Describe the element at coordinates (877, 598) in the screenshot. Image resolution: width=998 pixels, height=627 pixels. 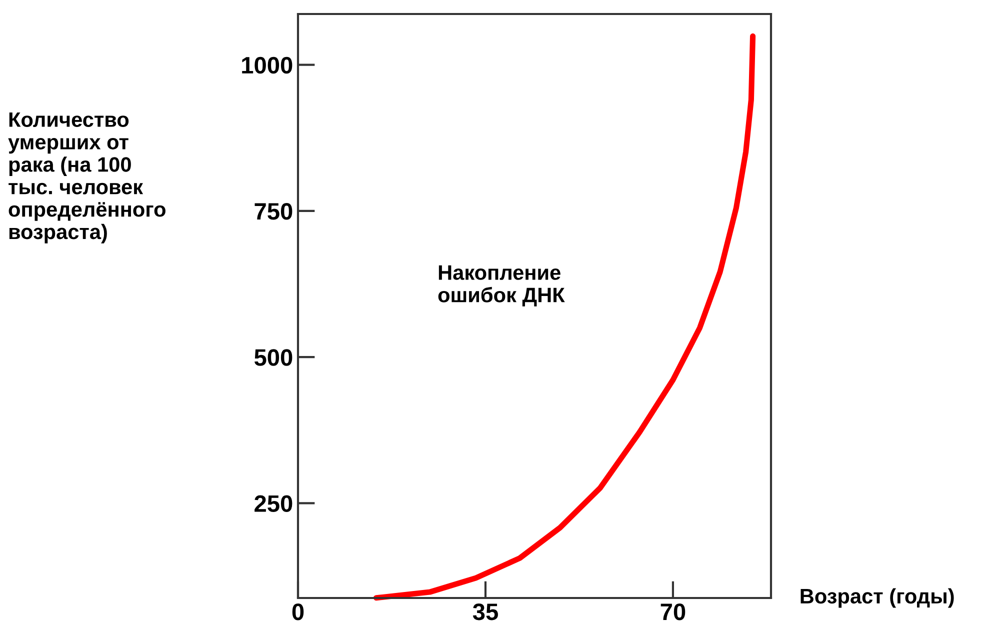
I see `x-axis-title: Возраст (годы)` at that location.